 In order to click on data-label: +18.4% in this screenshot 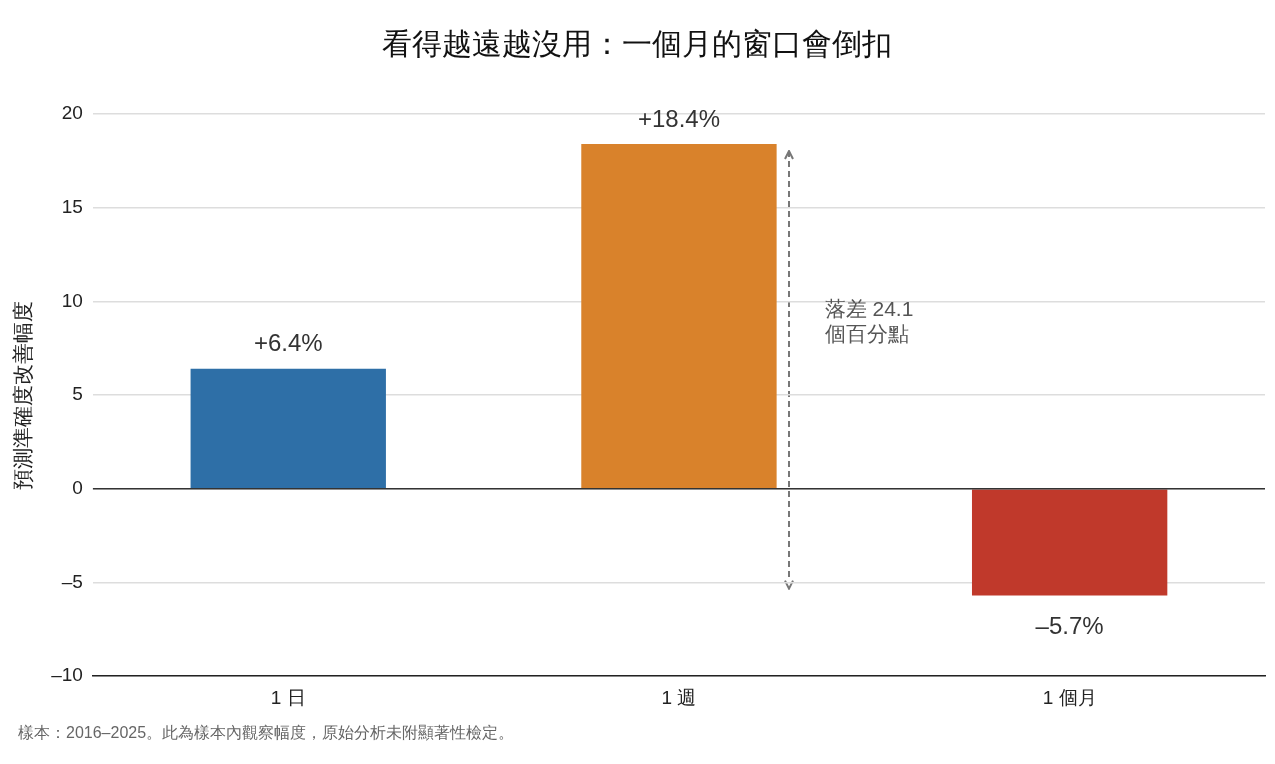, I will do `click(678, 118)`.